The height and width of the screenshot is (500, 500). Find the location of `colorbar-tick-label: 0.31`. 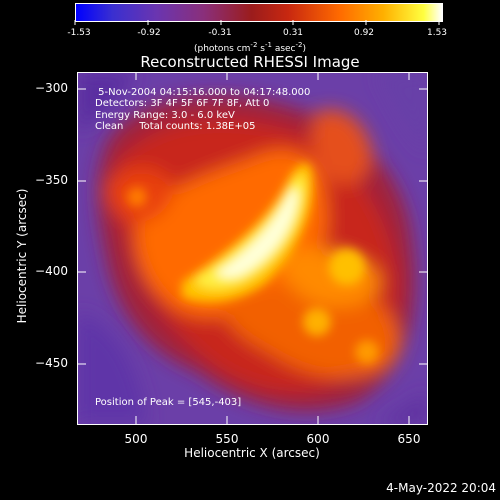

colorbar-tick-label: 0.31 is located at coordinates (293, 33).